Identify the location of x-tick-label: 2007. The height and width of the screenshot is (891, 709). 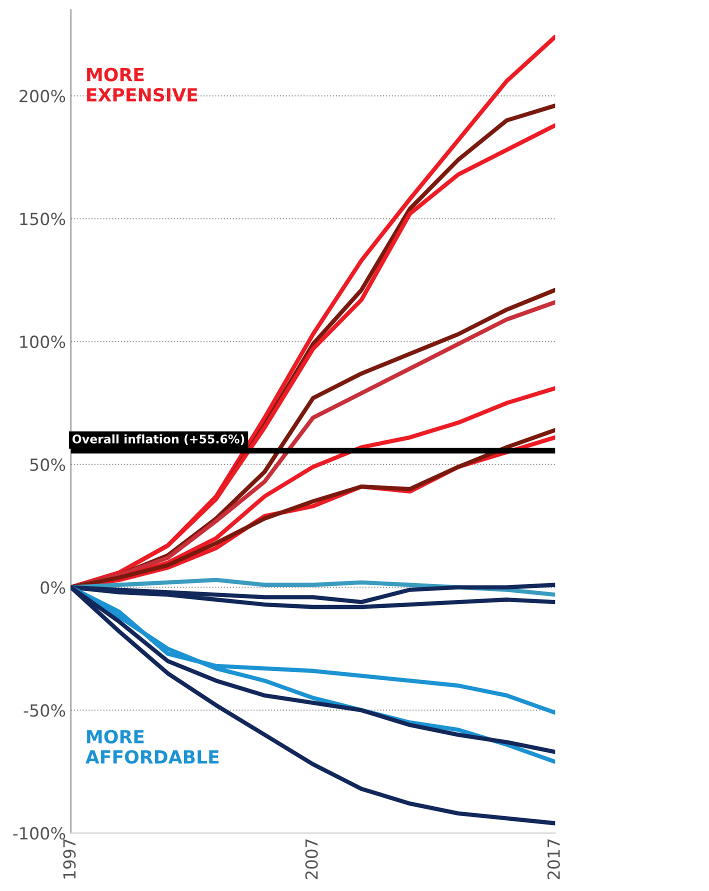
(311, 859).